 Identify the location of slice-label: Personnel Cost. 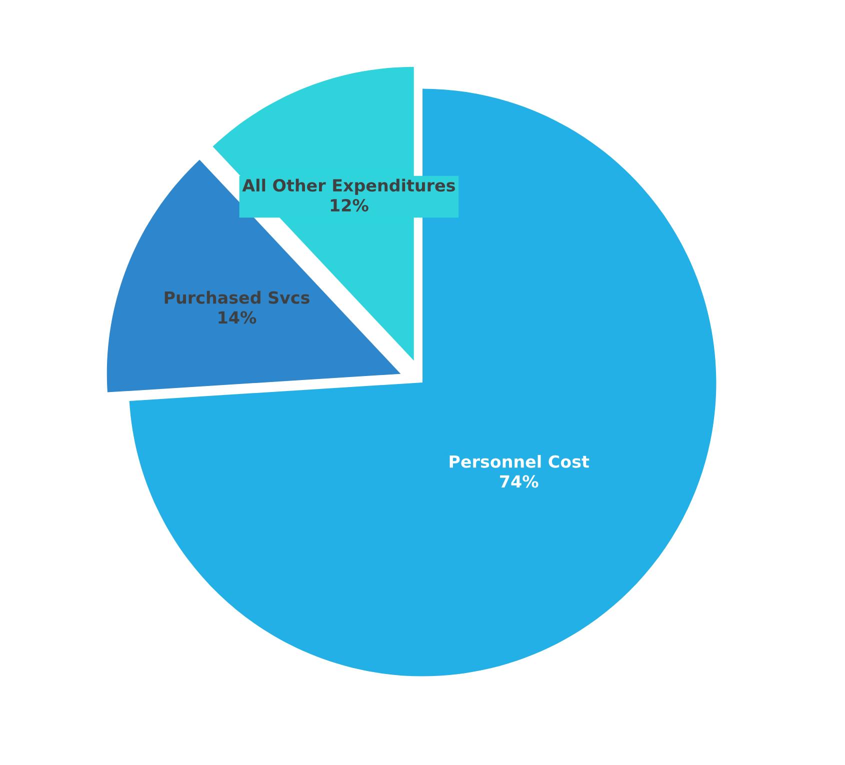
(520, 461).